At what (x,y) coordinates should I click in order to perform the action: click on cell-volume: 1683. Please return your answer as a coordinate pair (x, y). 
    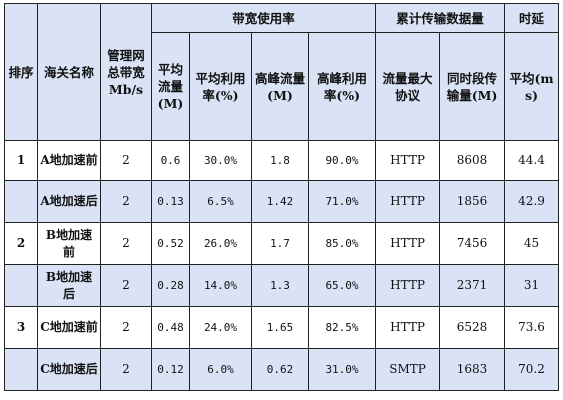
    Looking at the image, I should click on (472, 369).